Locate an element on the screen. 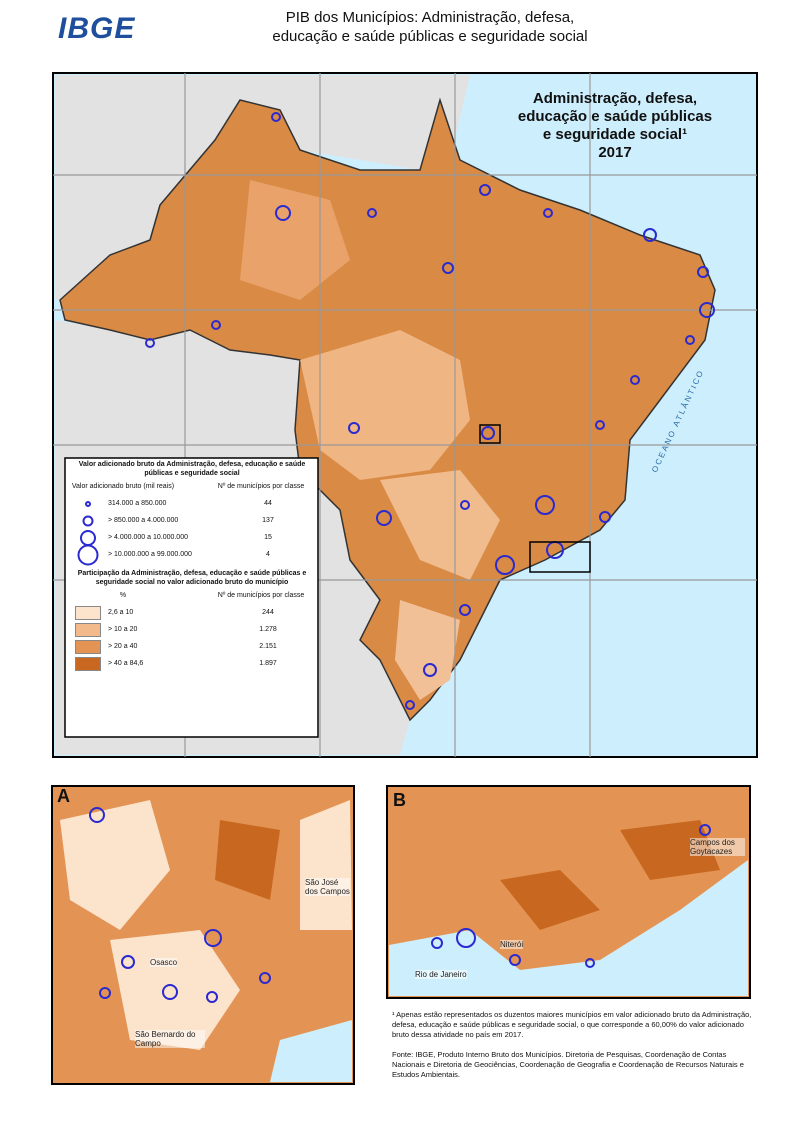 This screenshot has width=800, height=1141. year: 2017 is located at coordinates (615, 152).